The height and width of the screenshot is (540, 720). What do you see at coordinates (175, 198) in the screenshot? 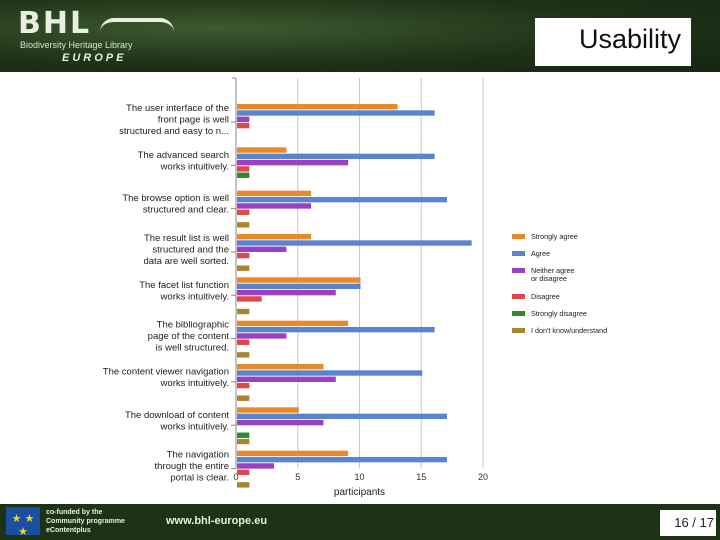
I see `category-label: The browse option is well` at bounding box center [175, 198].